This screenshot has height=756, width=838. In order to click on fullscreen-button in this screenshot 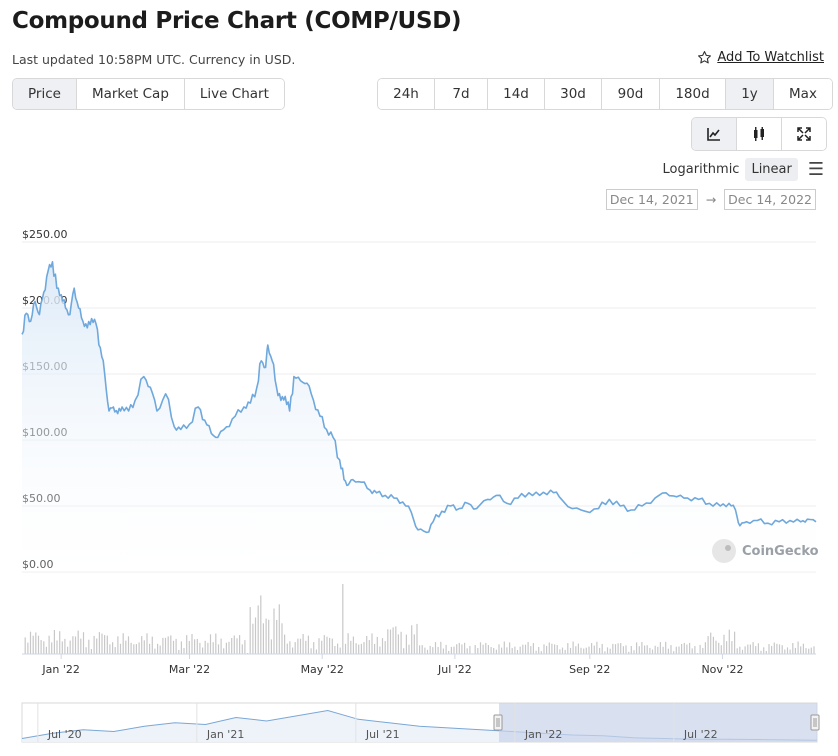, I will do `click(804, 134)`.